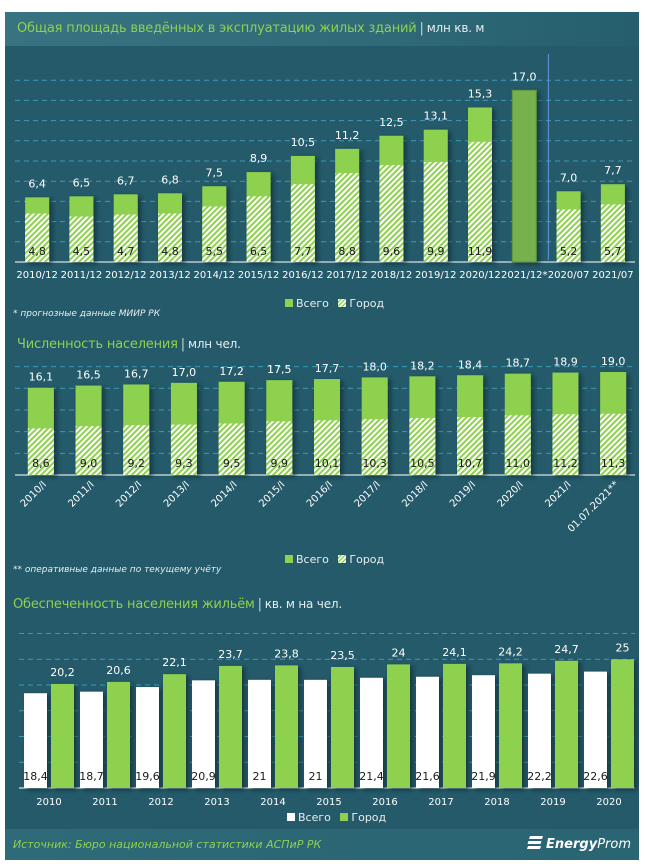 This screenshot has width=645, height=864. What do you see at coordinates (552, 802) in the screenshot?
I see `x-tick-label: 2019` at bounding box center [552, 802].